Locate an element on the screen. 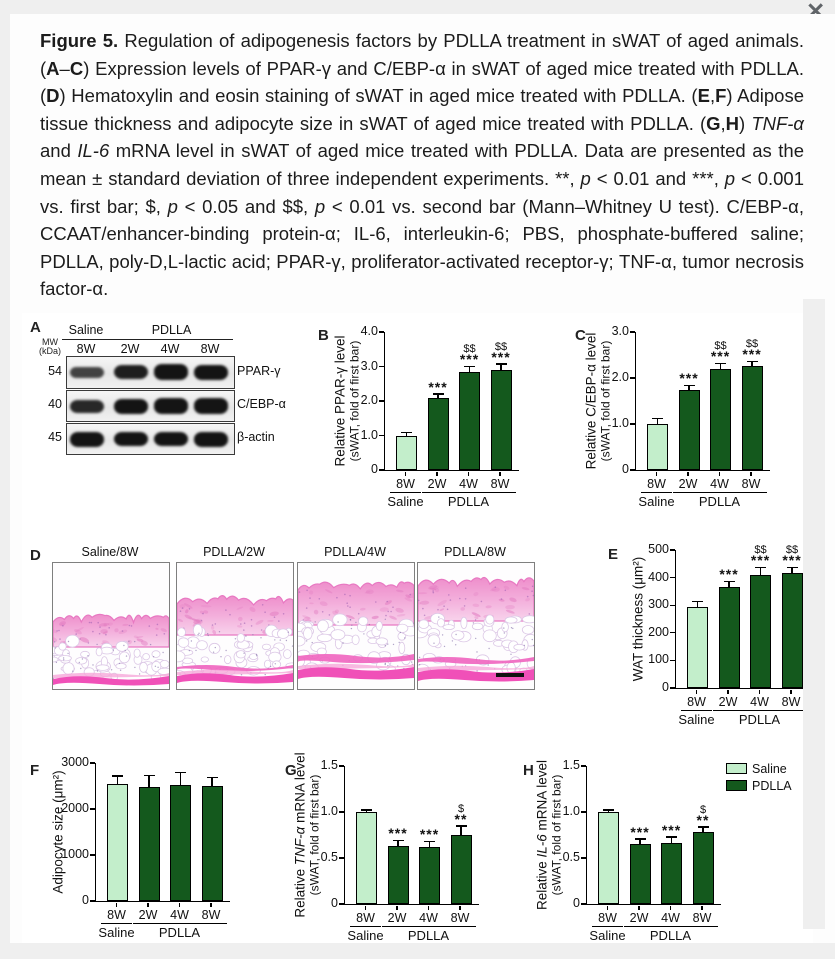  y-tick-label: 100 is located at coordinates (658, 659).